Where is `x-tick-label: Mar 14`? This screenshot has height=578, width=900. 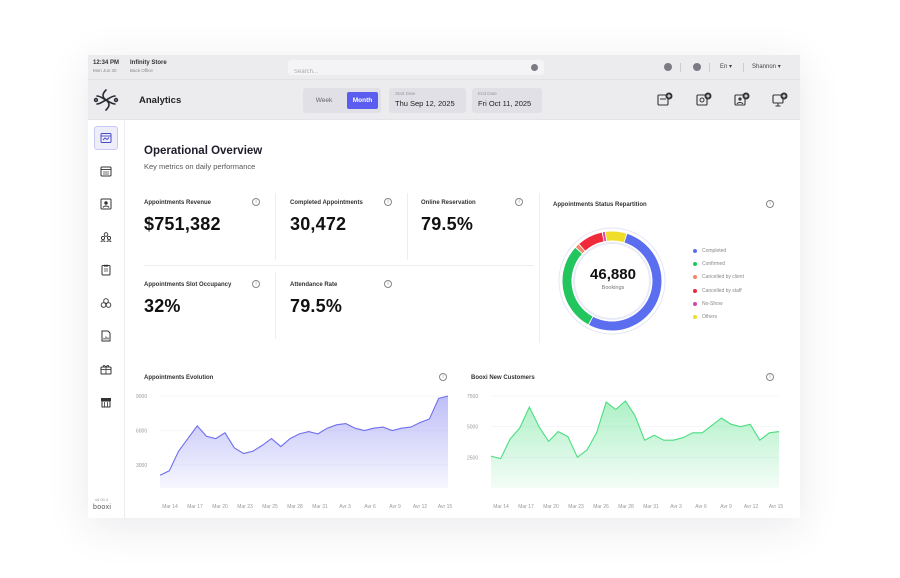 x-tick-label: Mar 14 is located at coordinates (170, 507).